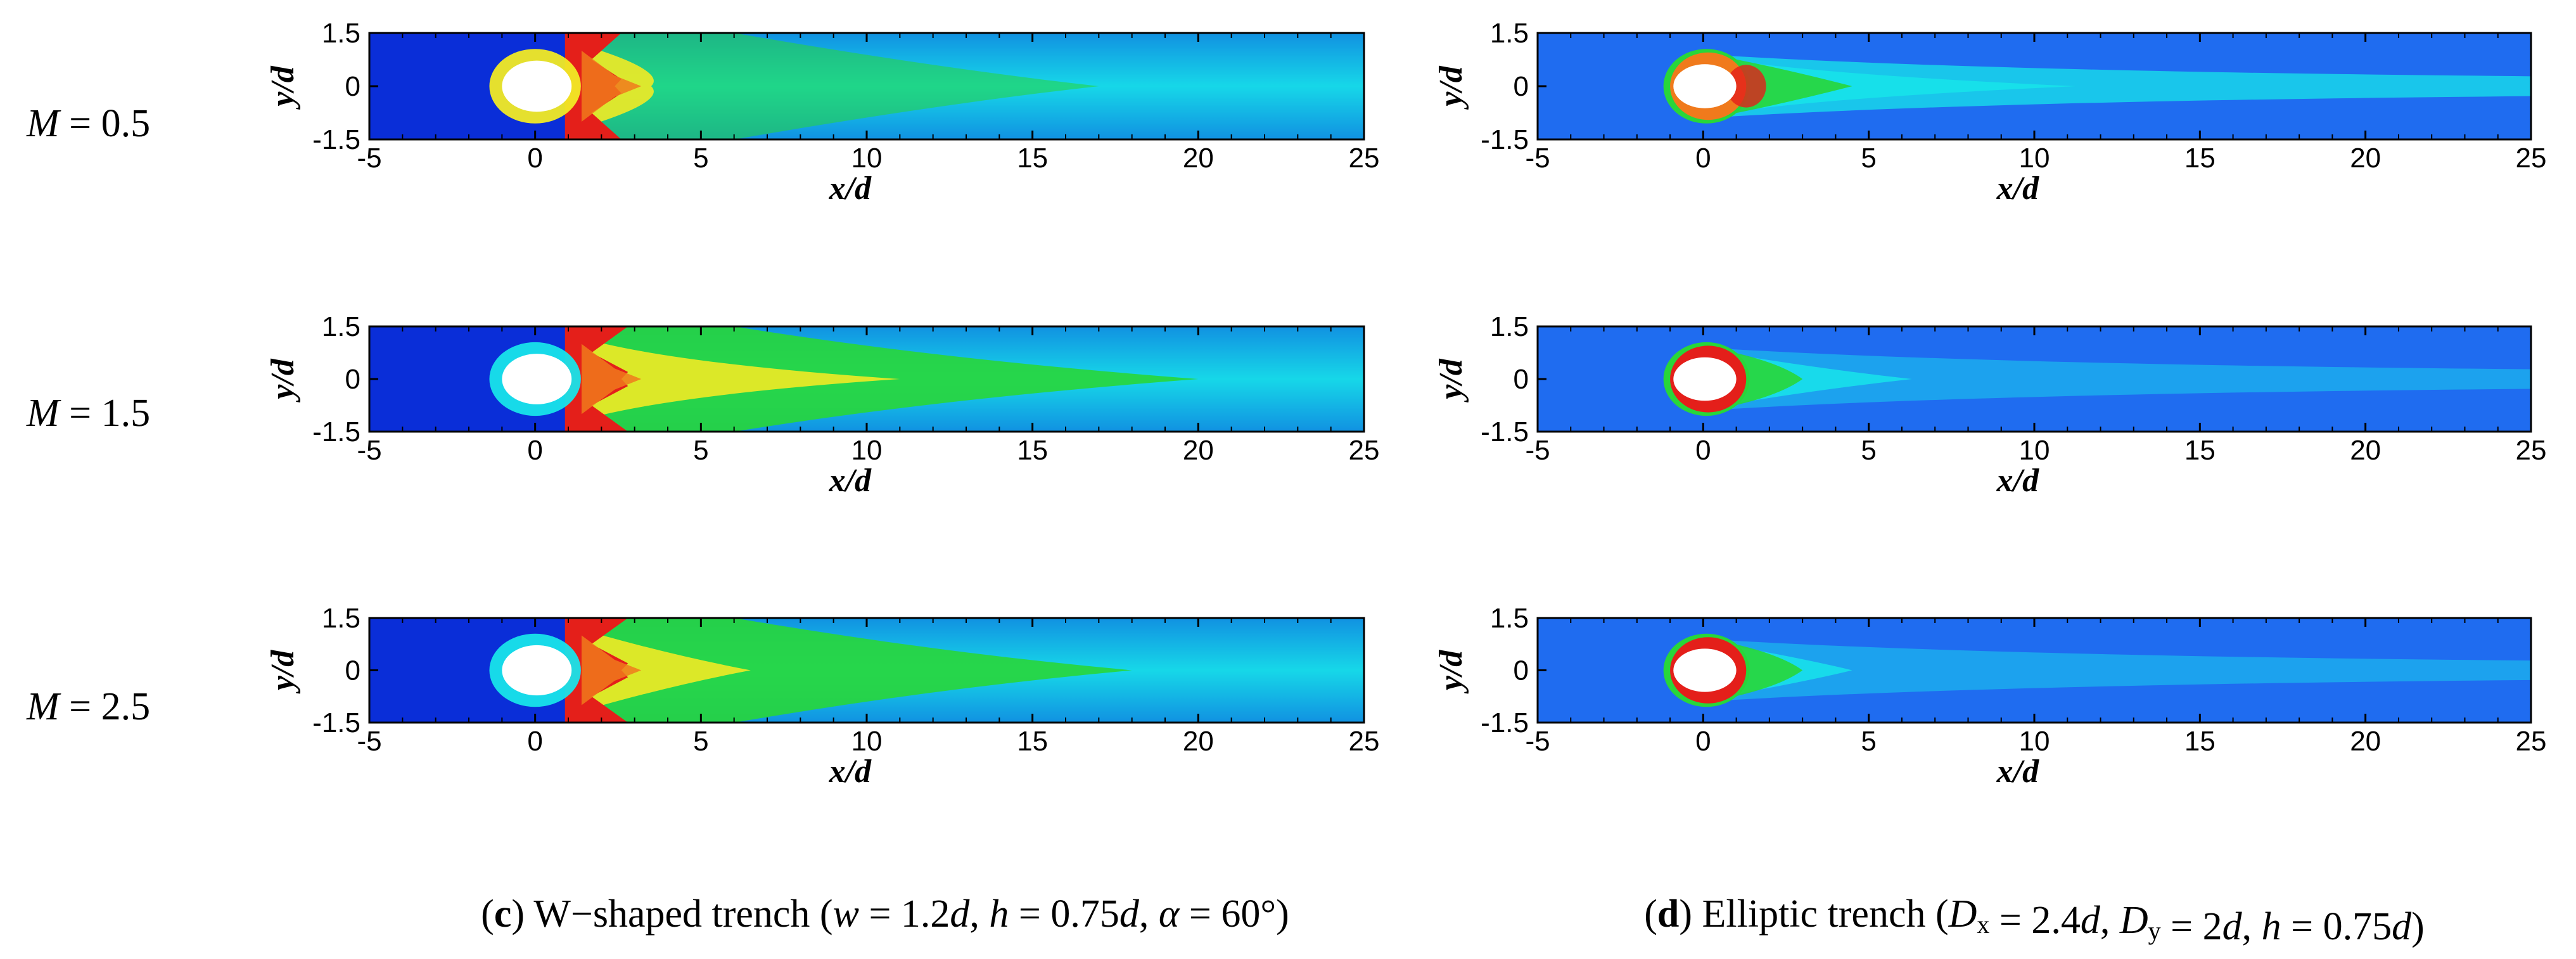 Image resolution: width=2576 pixels, height=959 pixels. I want to click on blowing-ratio-label: M = 1.5, so click(88, 413).